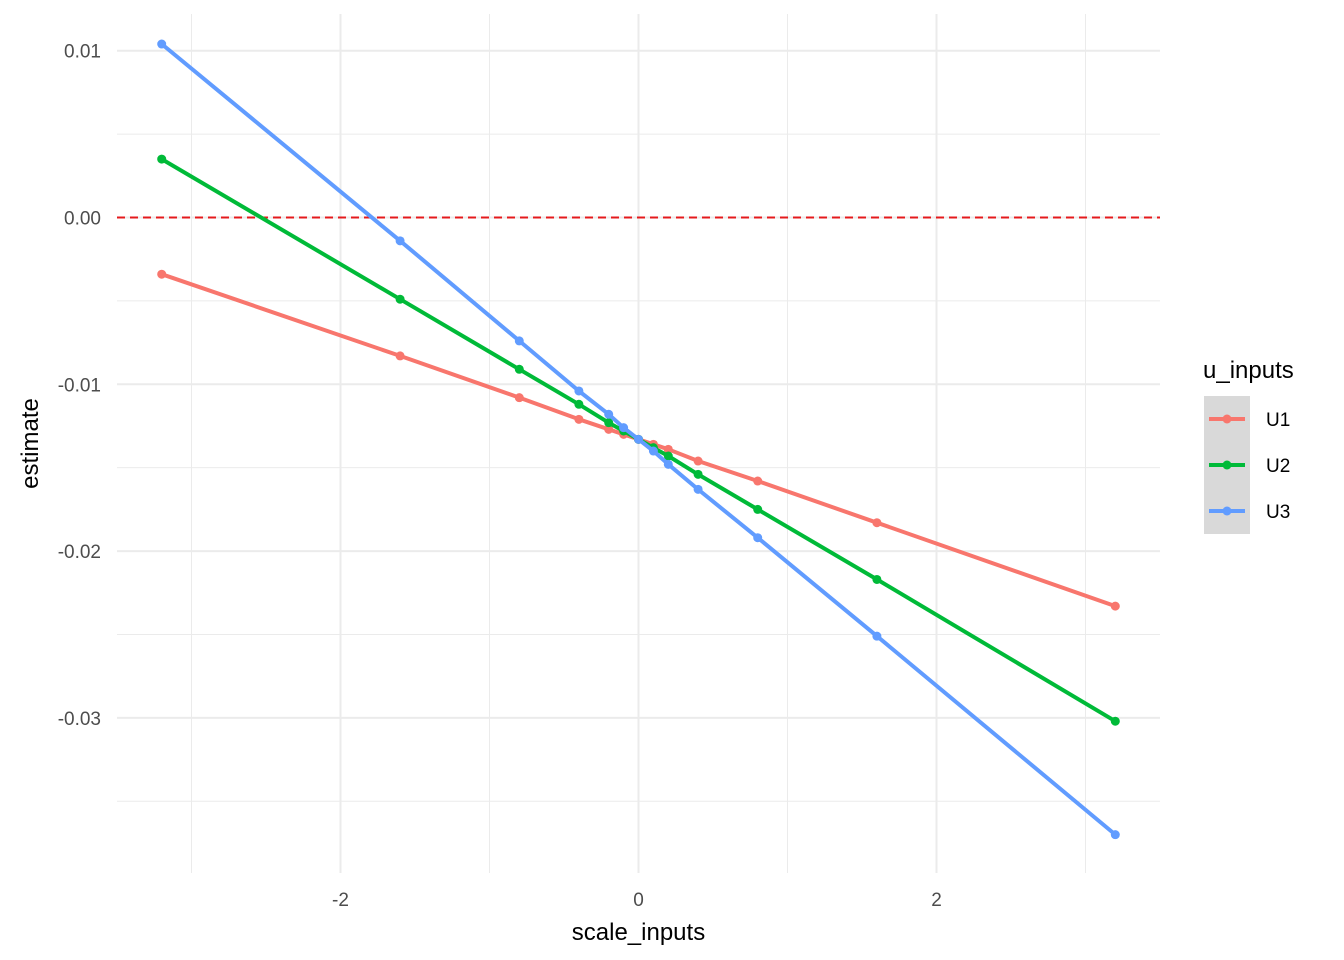 The height and width of the screenshot is (960, 1344). I want to click on y-tick-label: -0.02, so click(79, 552).